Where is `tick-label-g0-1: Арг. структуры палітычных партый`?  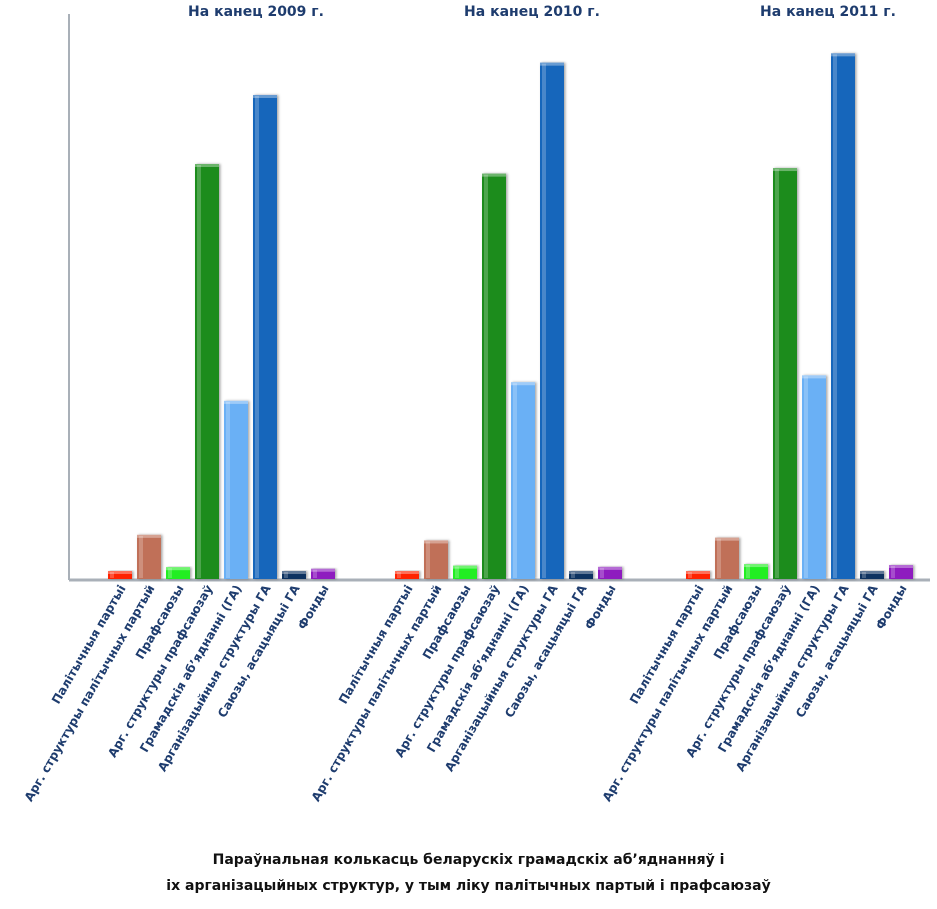 tick-label-g0-1: Арг. структуры палітычных партый is located at coordinates (90, 693).